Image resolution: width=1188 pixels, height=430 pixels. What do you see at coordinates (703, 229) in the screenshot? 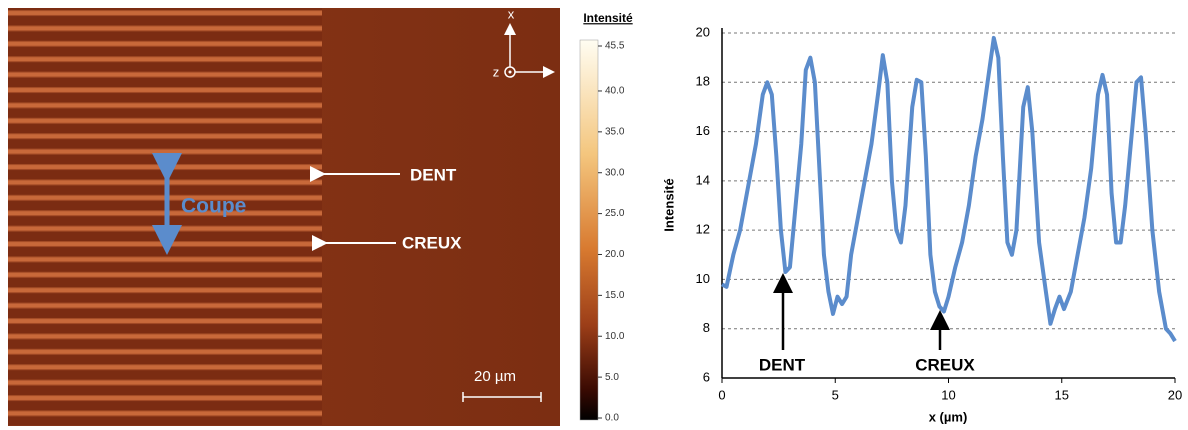
I see `y-tick-label: 12` at bounding box center [703, 229].